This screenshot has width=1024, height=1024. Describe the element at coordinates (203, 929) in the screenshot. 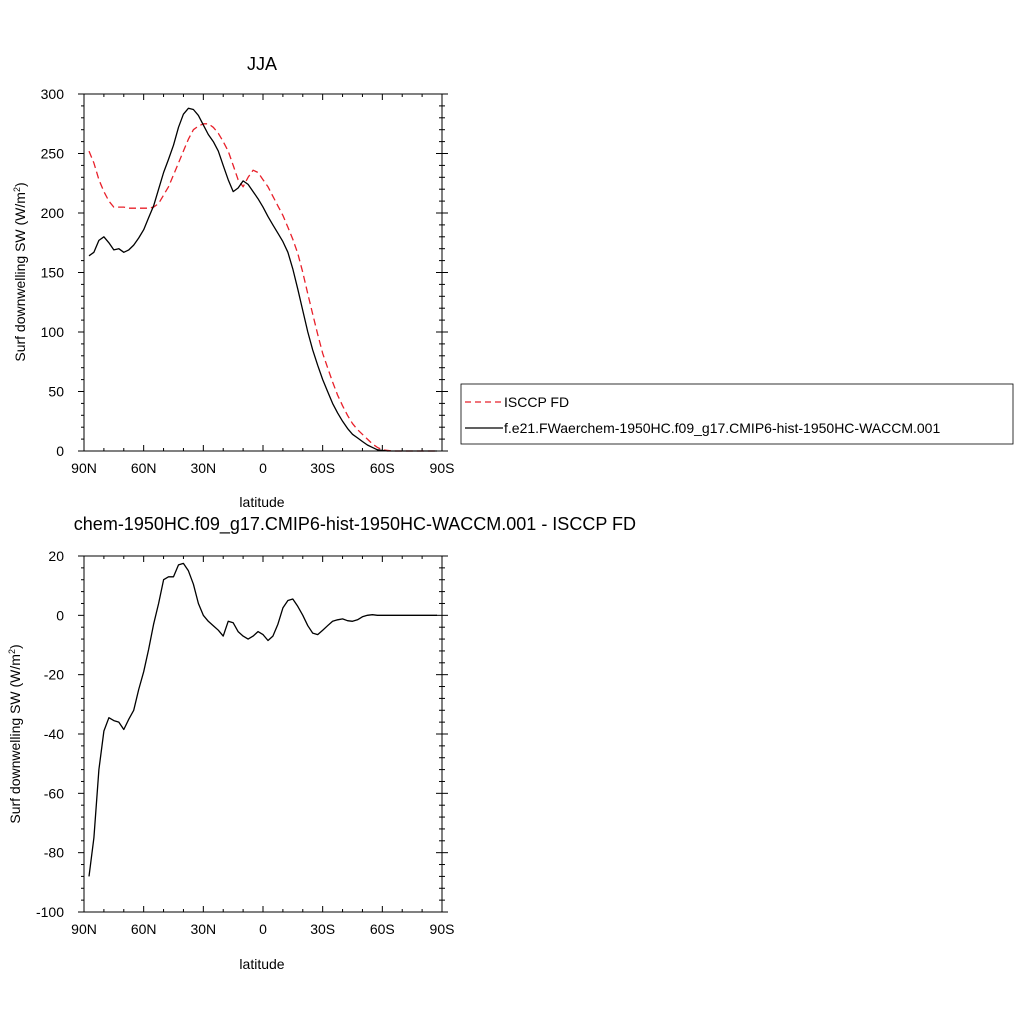

I see `bottom-x-tick-label: 30N` at that location.